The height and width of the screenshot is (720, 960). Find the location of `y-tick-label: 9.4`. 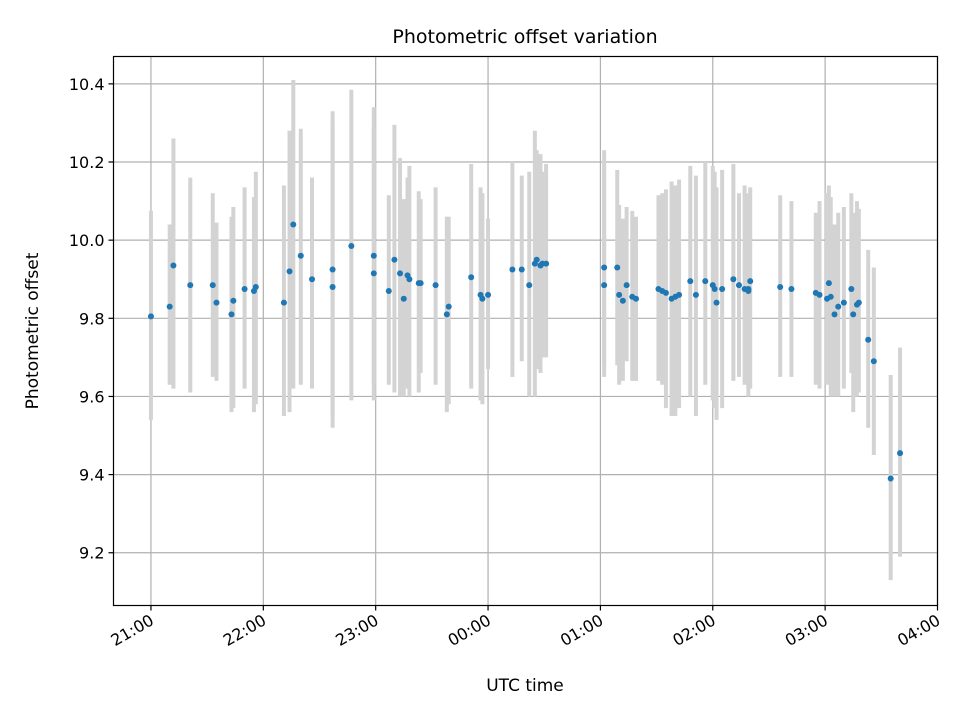

y-tick-label: 9.4 is located at coordinates (91, 475).